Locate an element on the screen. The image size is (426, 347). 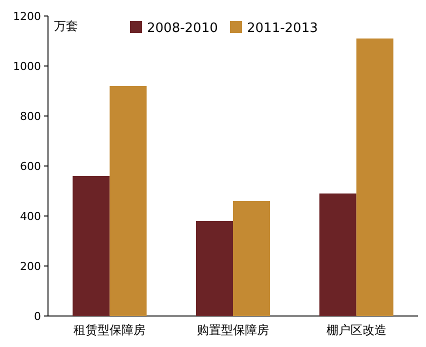
y-tick-label: 800 is located at coordinates (30, 116).